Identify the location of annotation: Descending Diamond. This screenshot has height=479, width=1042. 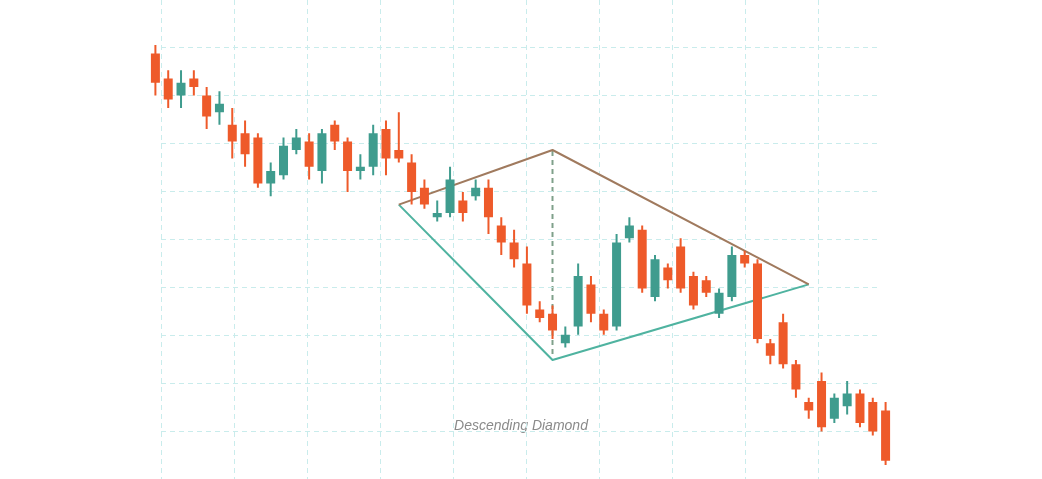
(521, 425).